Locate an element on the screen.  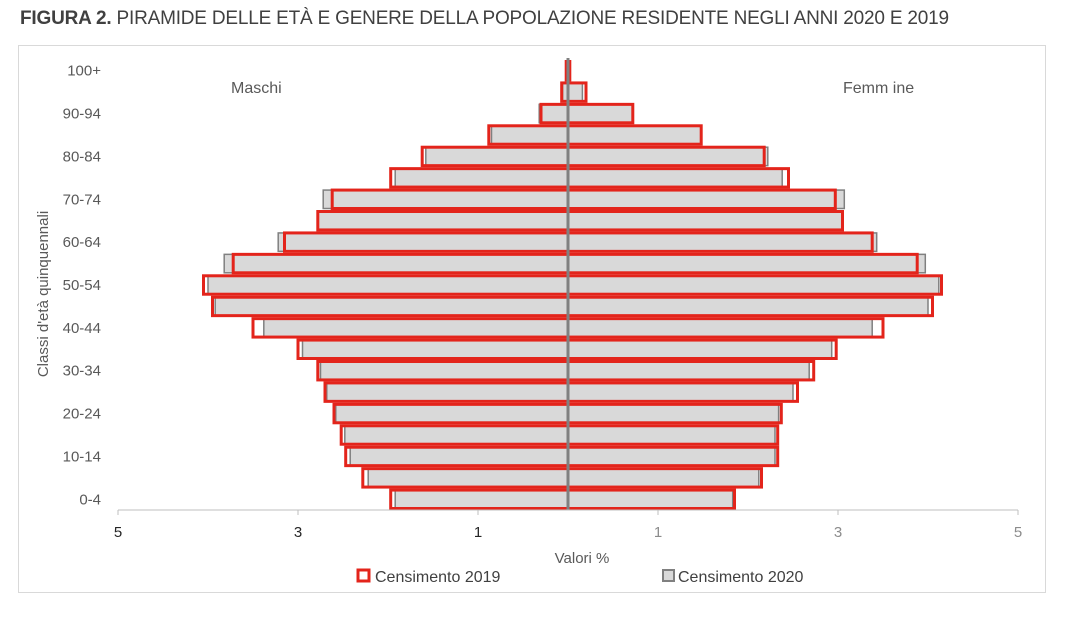
y-tick-label-0-4: 0-4 is located at coordinates (90, 499).